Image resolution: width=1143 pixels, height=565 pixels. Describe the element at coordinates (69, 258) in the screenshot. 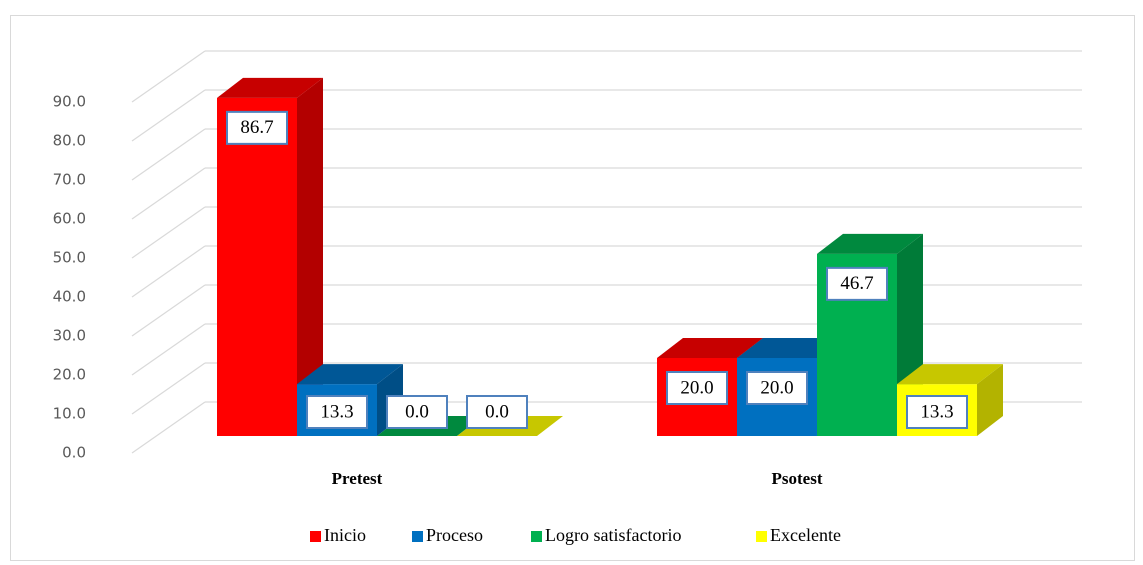

I see `y-tick-label: 50.0` at that location.